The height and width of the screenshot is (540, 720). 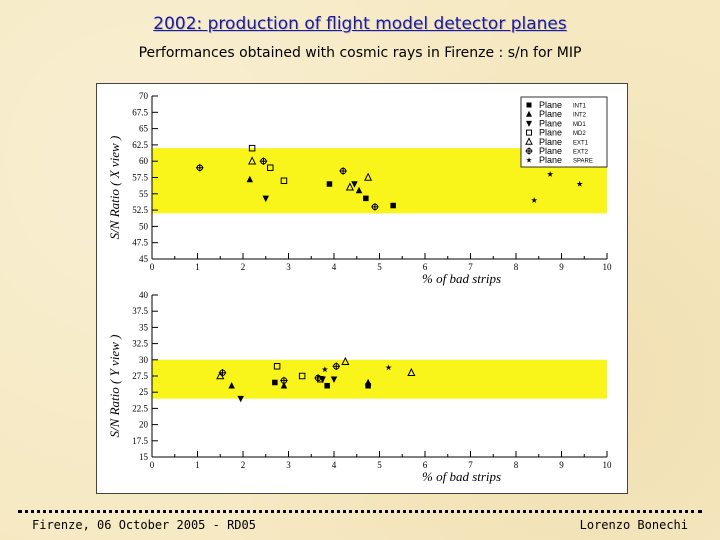 I want to click on x-tick-label: 10, so click(x=608, y=267).